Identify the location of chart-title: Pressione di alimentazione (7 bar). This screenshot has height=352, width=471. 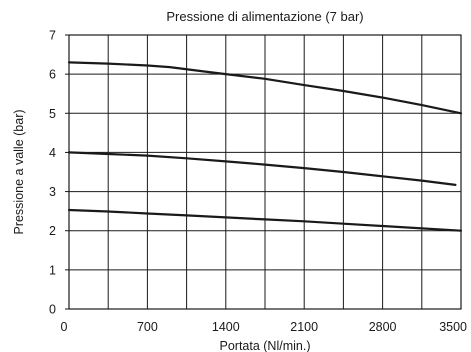
(264, 16).